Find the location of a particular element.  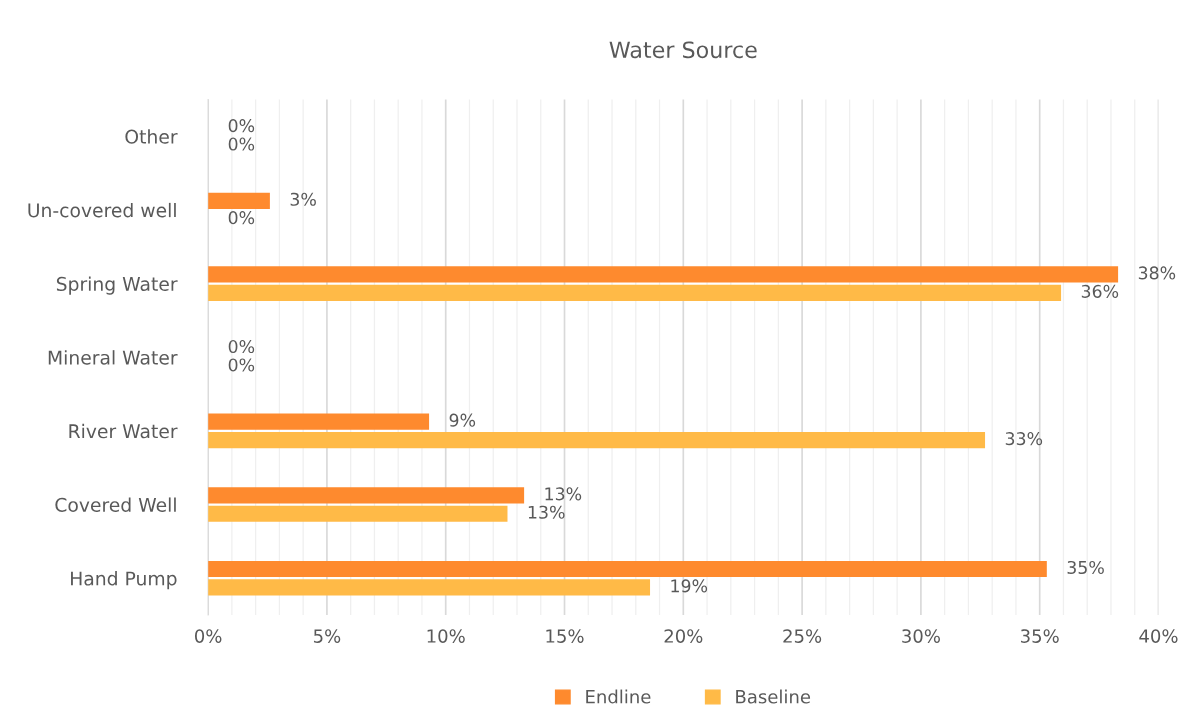

legend-label: Baseline is located at coordinates (773, 696).